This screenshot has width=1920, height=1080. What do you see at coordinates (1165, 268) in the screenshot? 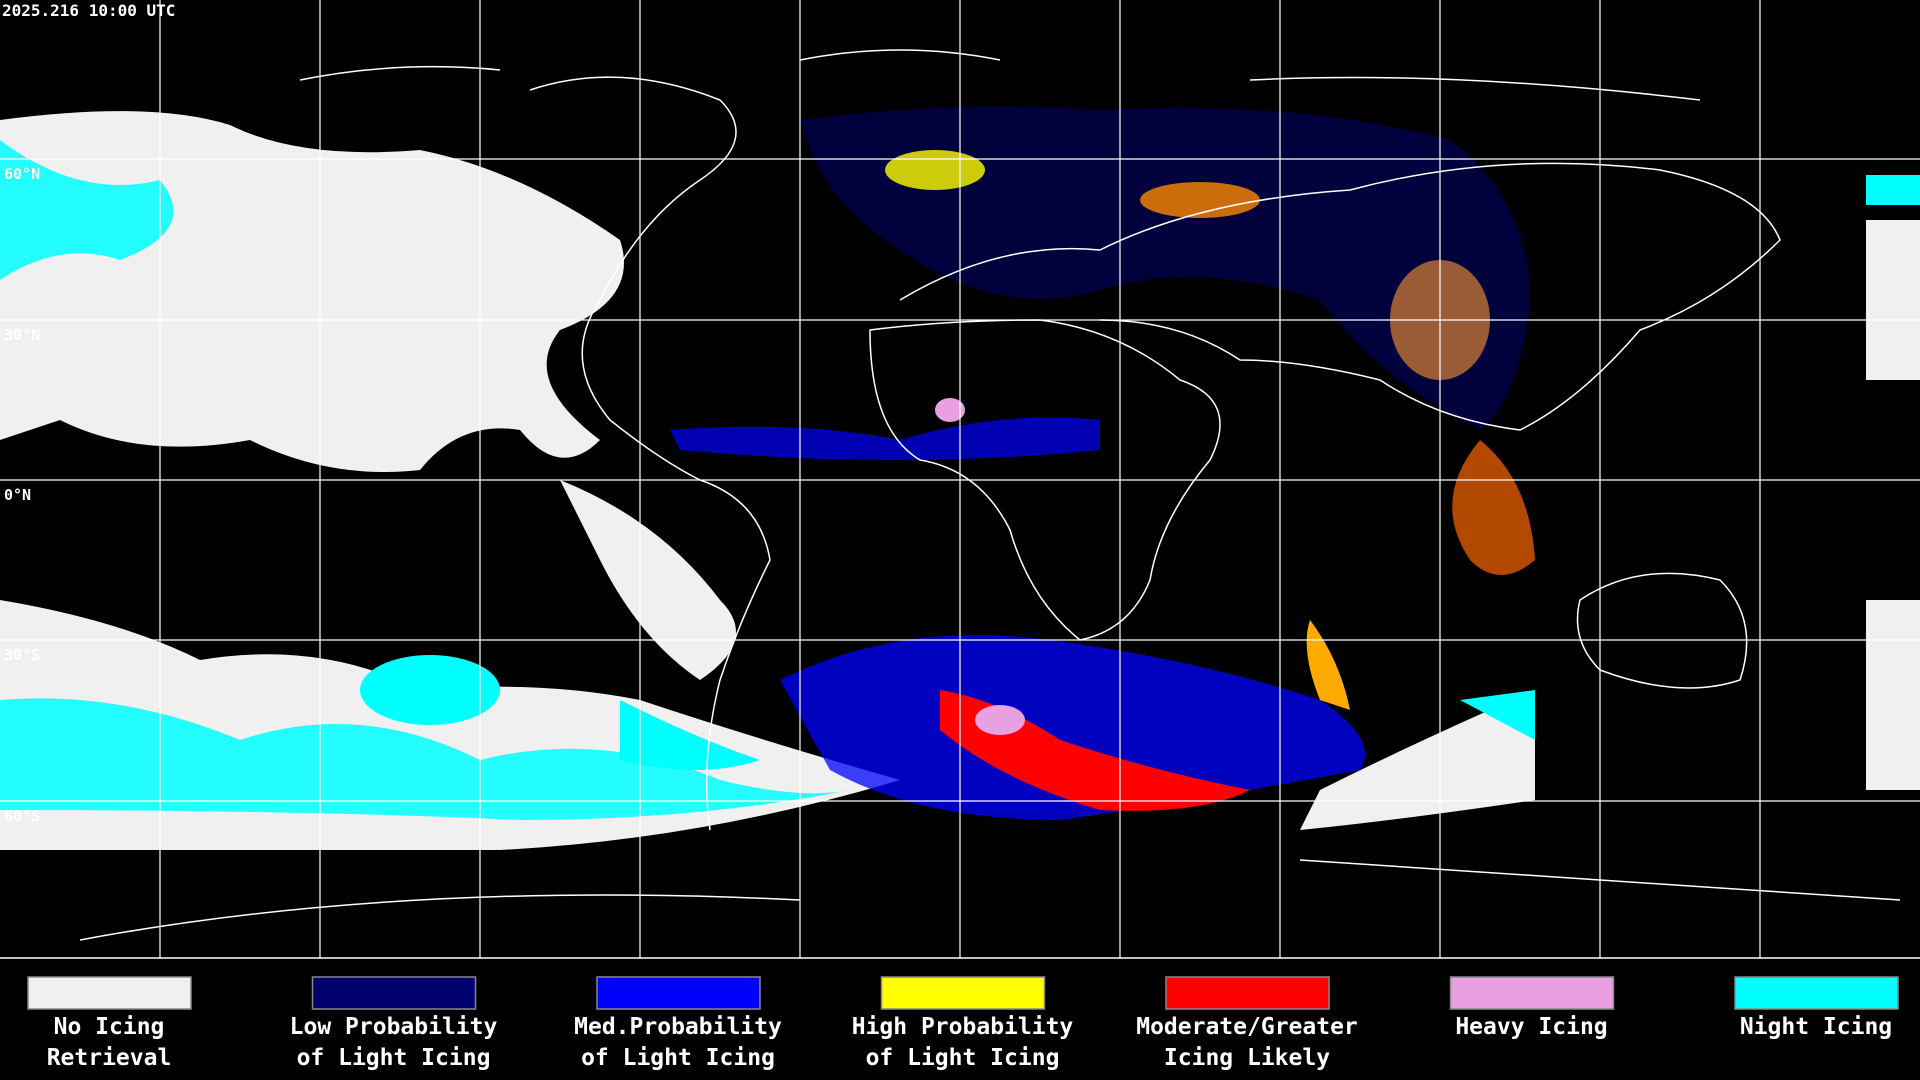
I see `low-icing-region` at bounding box center [1165, 268].